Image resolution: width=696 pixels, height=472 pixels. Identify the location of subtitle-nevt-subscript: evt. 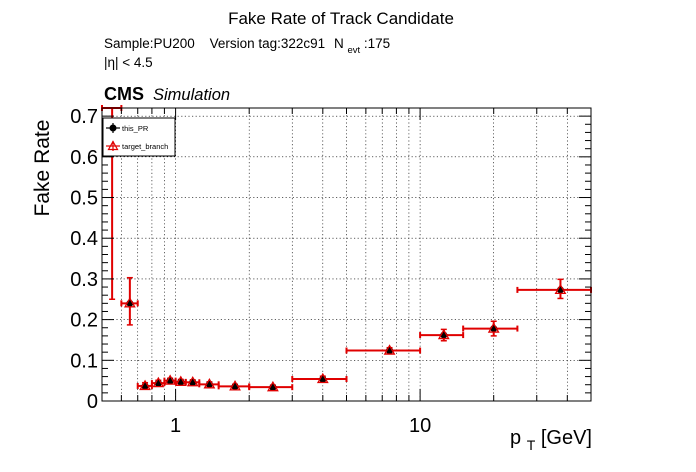
(353, 50).